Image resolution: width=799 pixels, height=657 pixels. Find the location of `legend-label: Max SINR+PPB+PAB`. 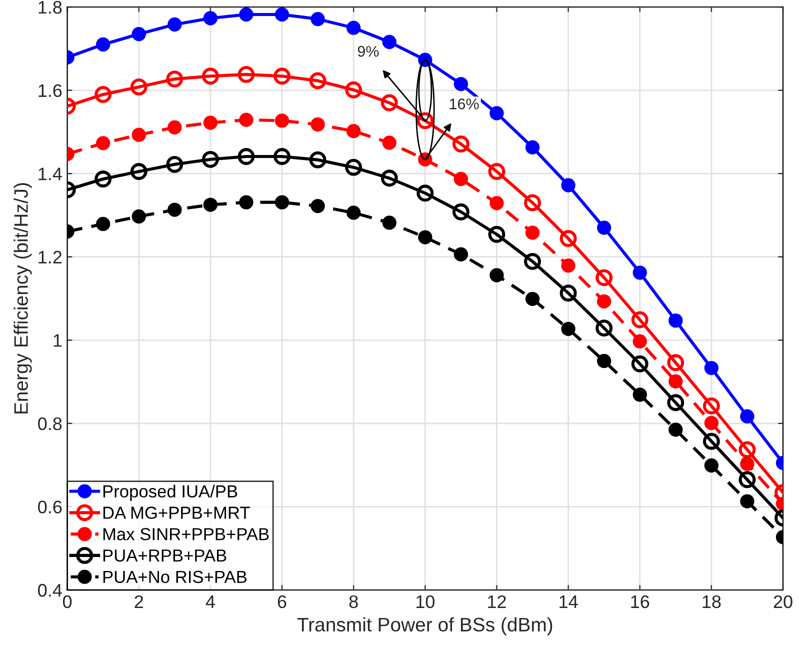

legend-label: Max SINR+PPB+PAB is located at coordinates (186, 534).